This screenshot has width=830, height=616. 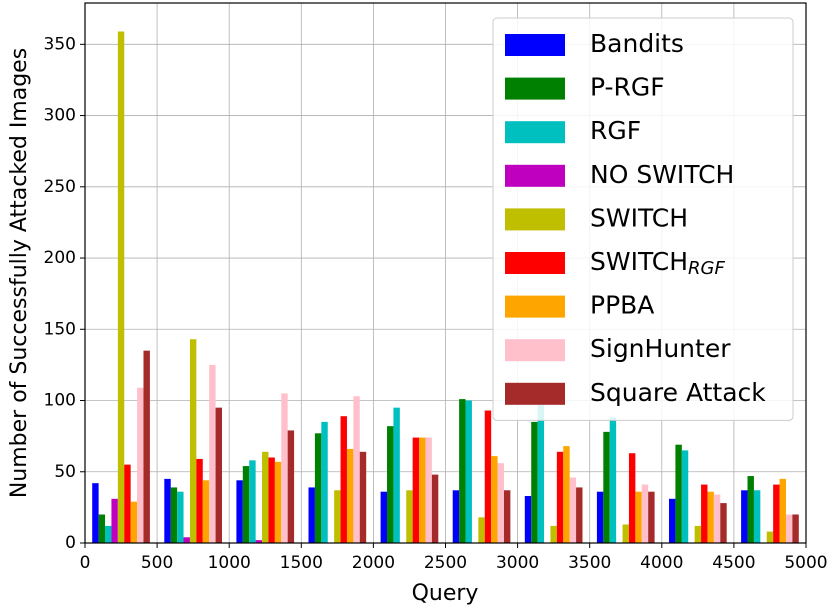 I want to click on y-tick-label: 300, so click(x=60, y=116).